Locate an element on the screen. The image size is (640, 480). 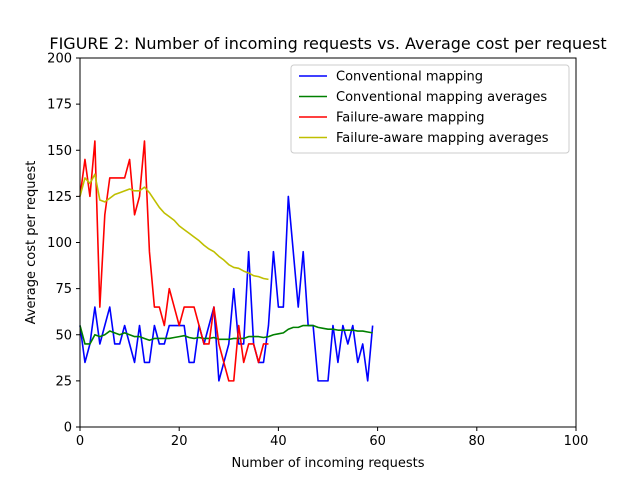
legend-entry: Conventional mapping averages is located at coordinates (441, 97).